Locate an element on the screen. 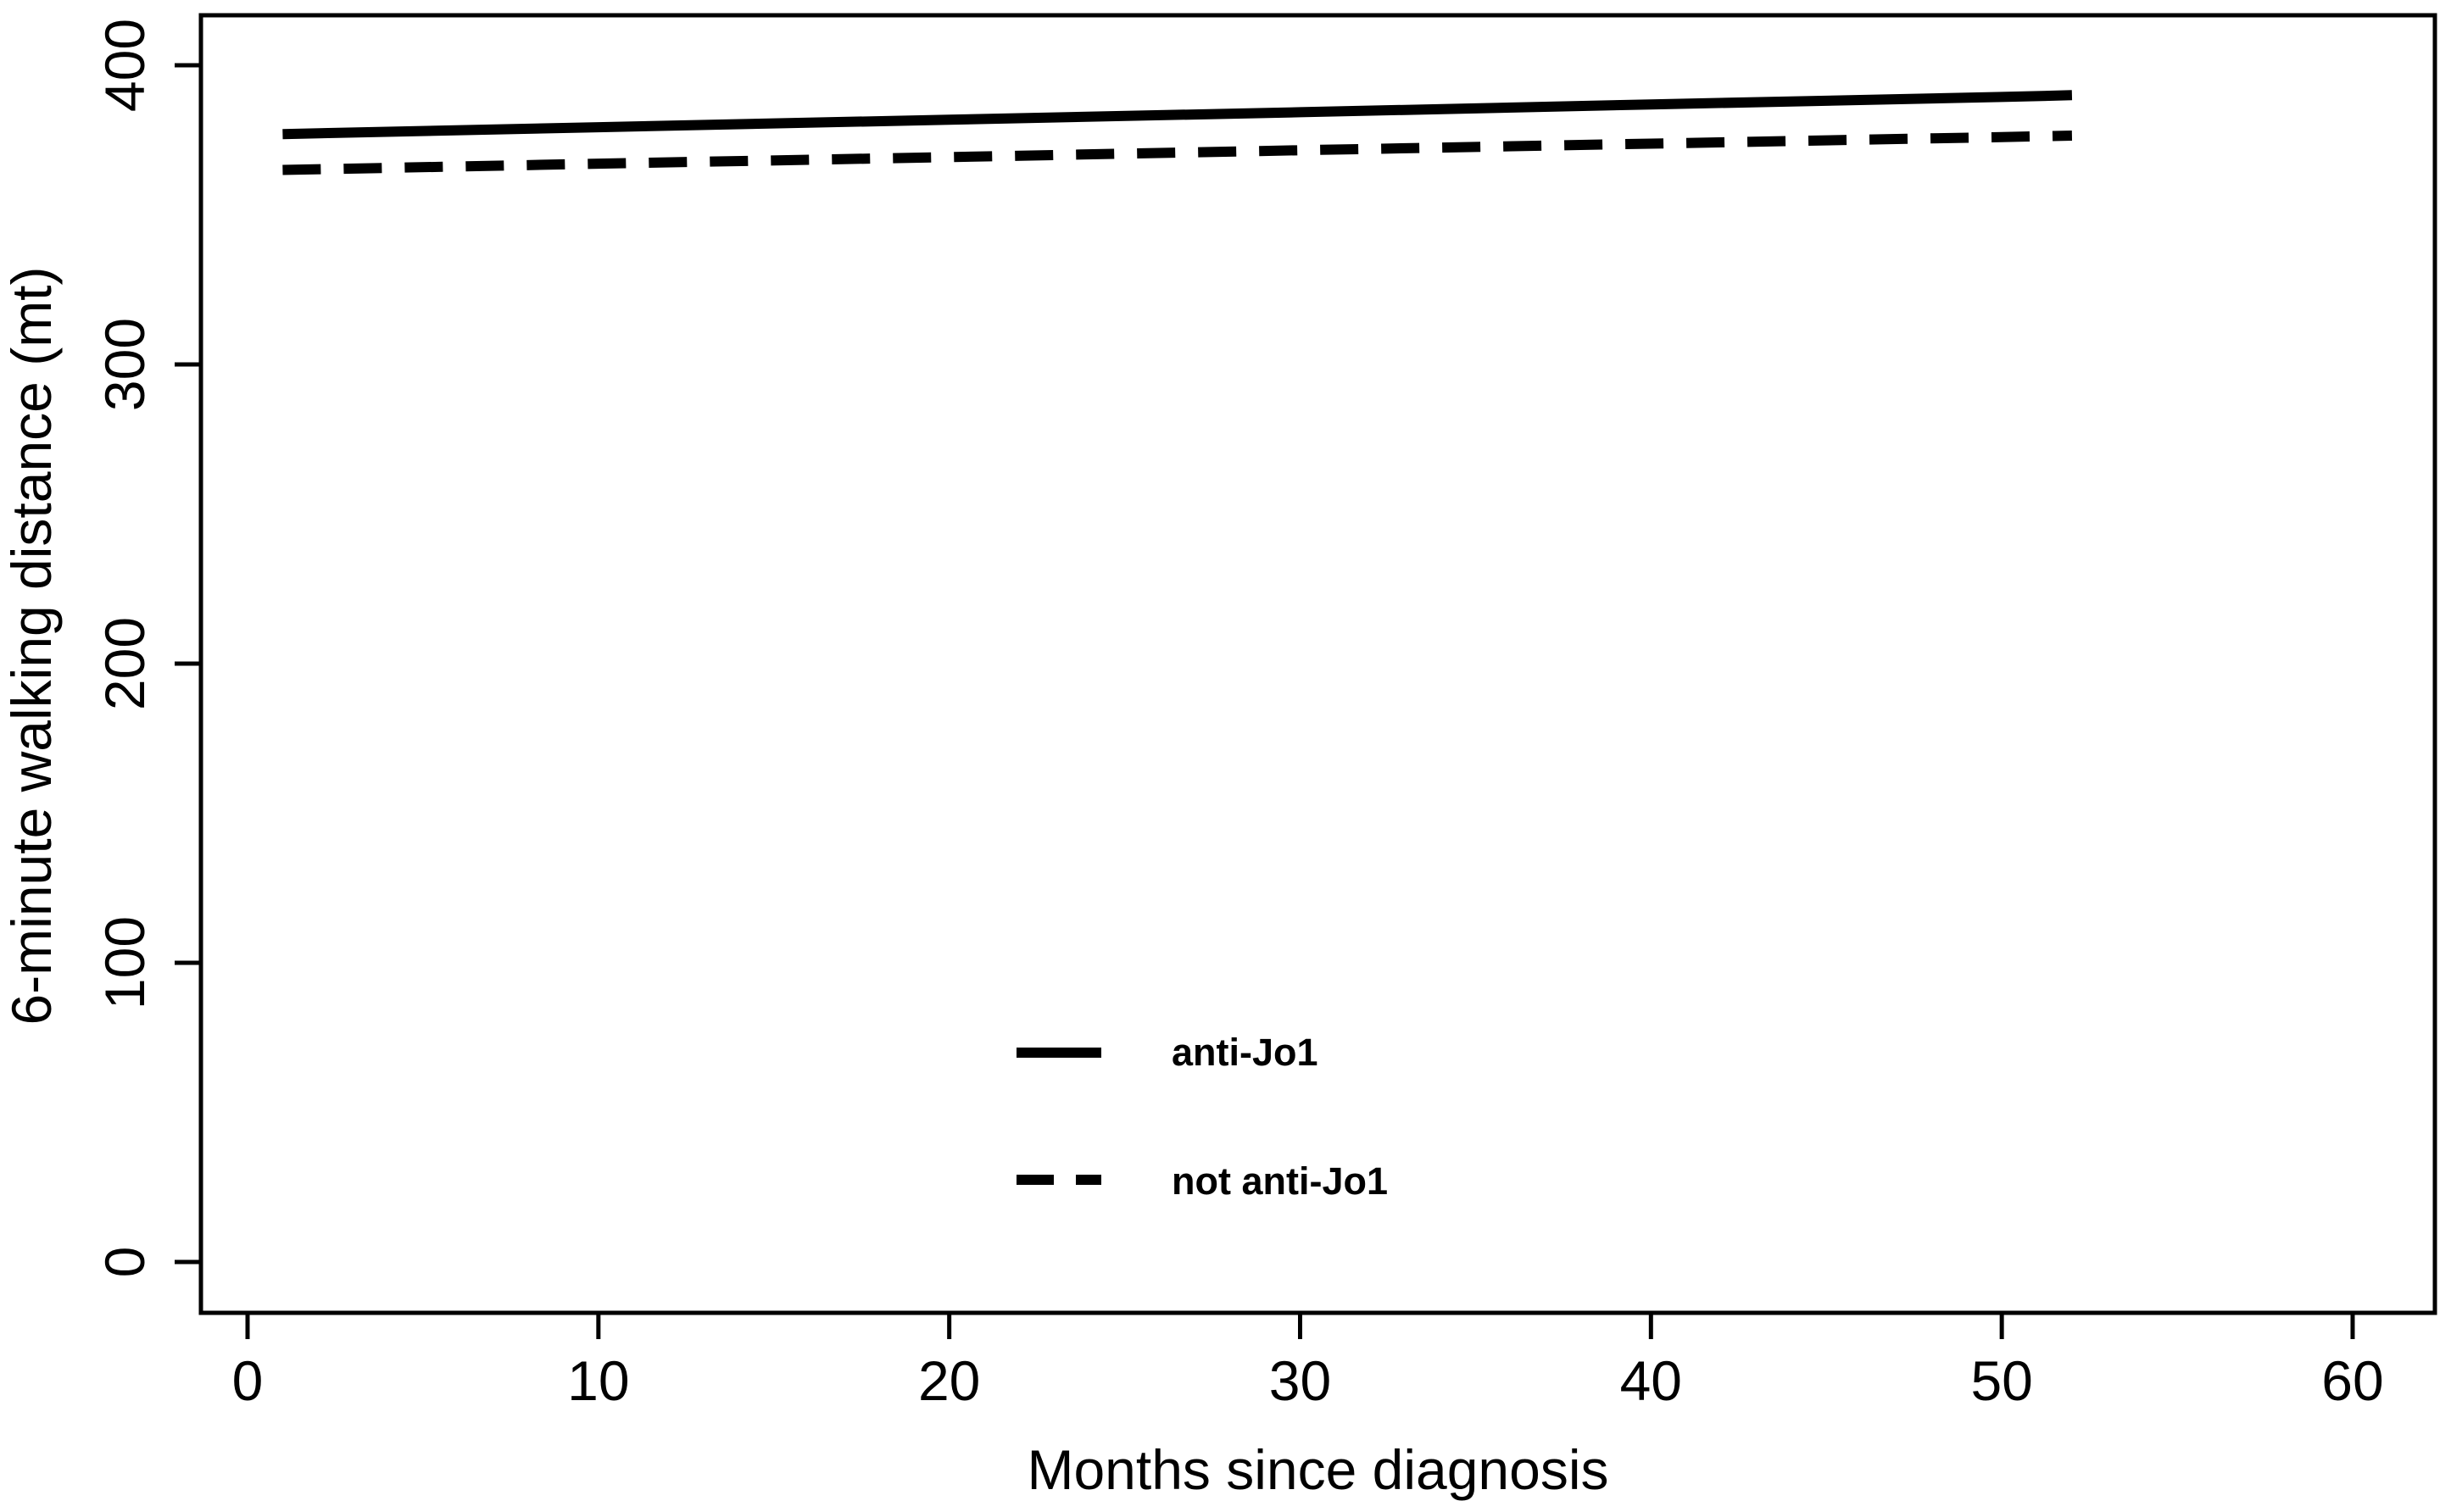  x-axis-tick-label: 50 is located at coordinates (2001, 1381).